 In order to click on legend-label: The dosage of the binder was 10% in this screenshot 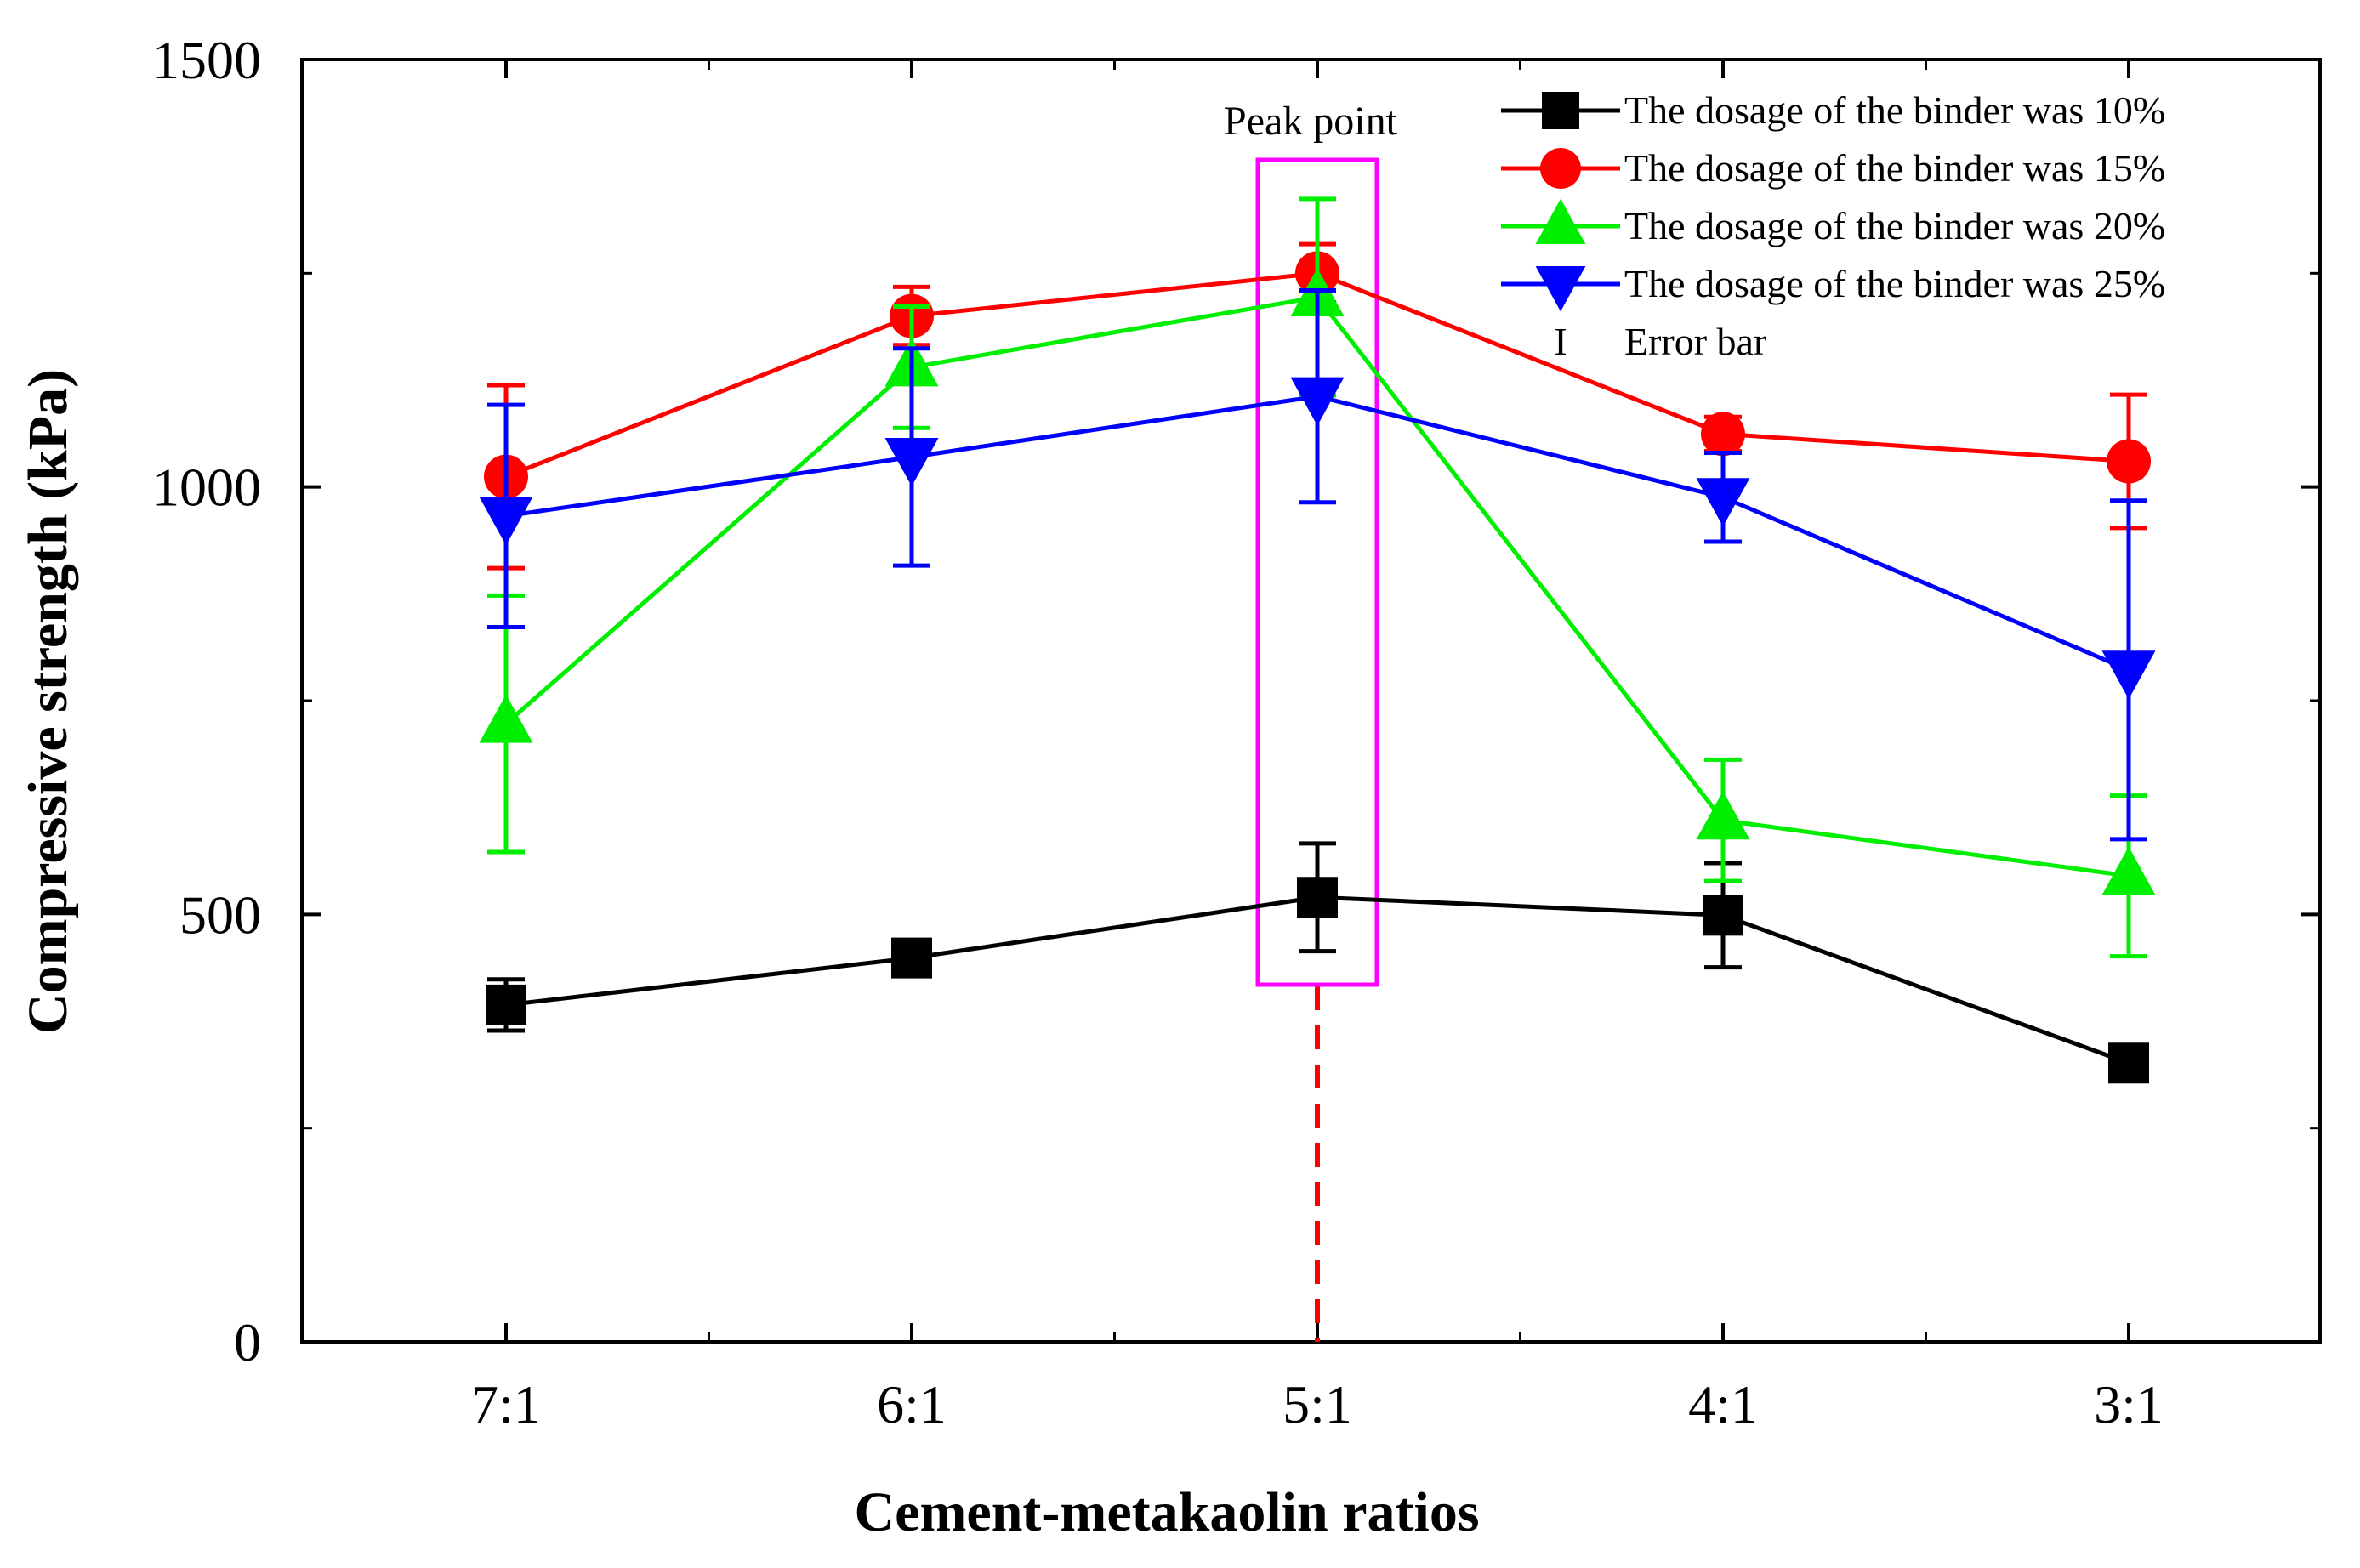, I will do `click(1895, 110)`.